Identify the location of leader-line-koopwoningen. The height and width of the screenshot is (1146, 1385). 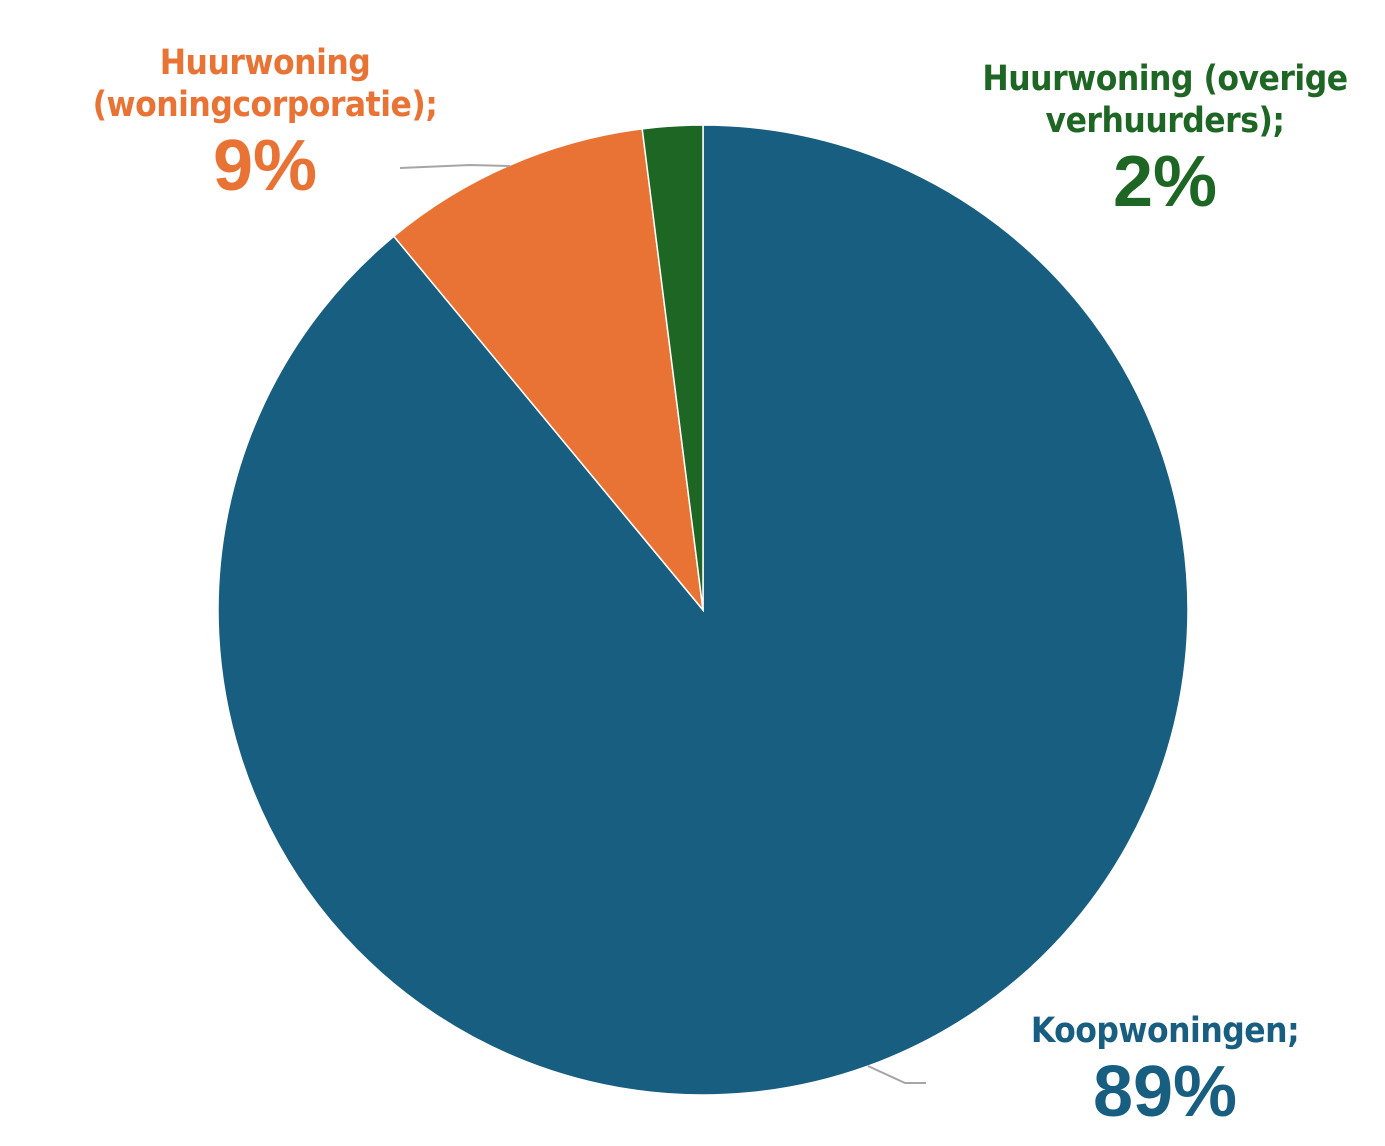
(896, 1074).